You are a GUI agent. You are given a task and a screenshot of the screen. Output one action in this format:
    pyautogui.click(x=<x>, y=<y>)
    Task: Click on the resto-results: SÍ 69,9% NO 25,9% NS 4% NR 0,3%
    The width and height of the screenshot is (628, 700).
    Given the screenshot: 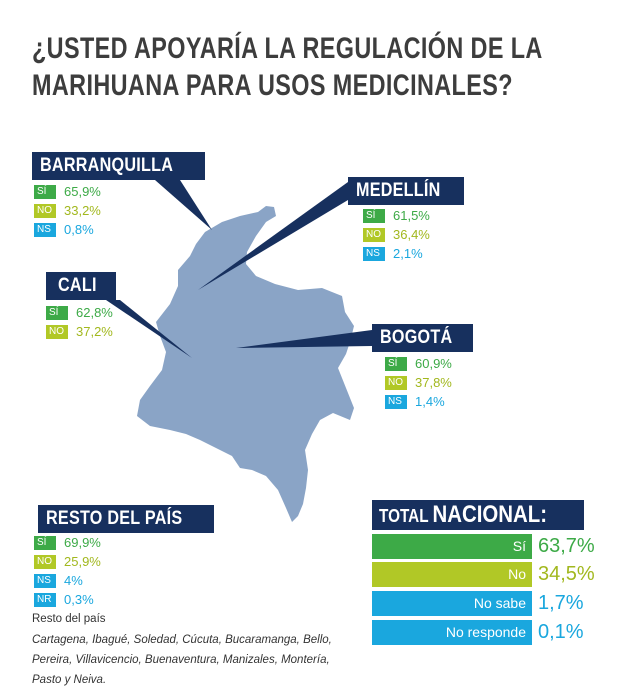 What is the action you would take?
    pyautogui.click(x=67, y=571)
    